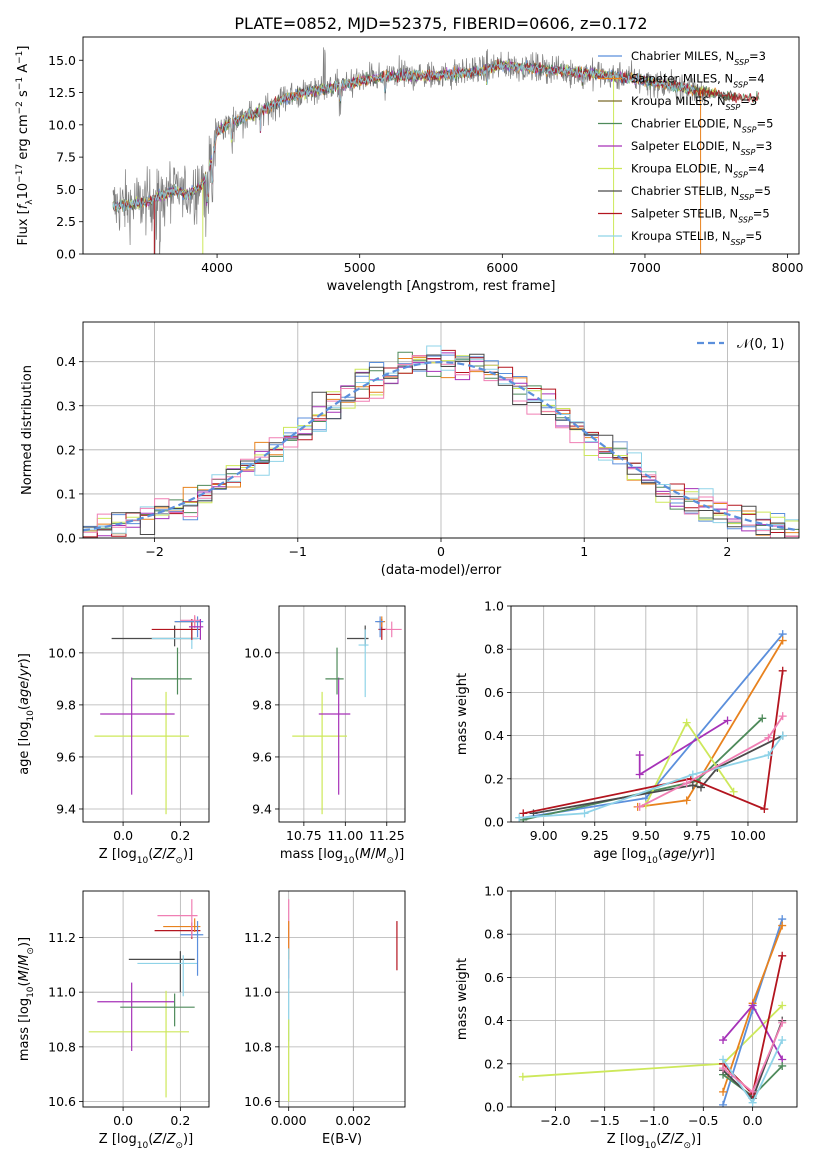 The image size is (819, 1170). What do you see at coordinates (27, 430) in the screenshot?
I see `y-axis-label: Normed distribution` at bounding box center [27, 430].